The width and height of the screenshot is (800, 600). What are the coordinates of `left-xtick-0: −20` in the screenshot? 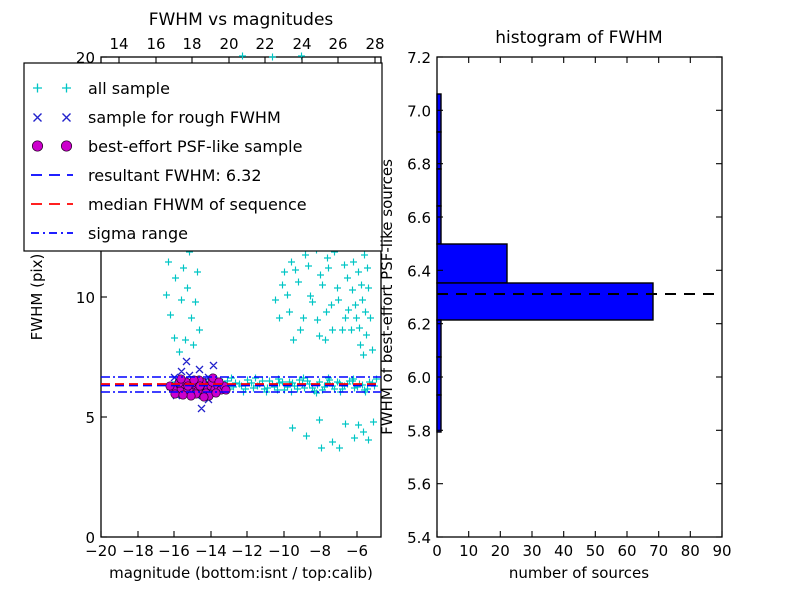 It's located at (101, 551).